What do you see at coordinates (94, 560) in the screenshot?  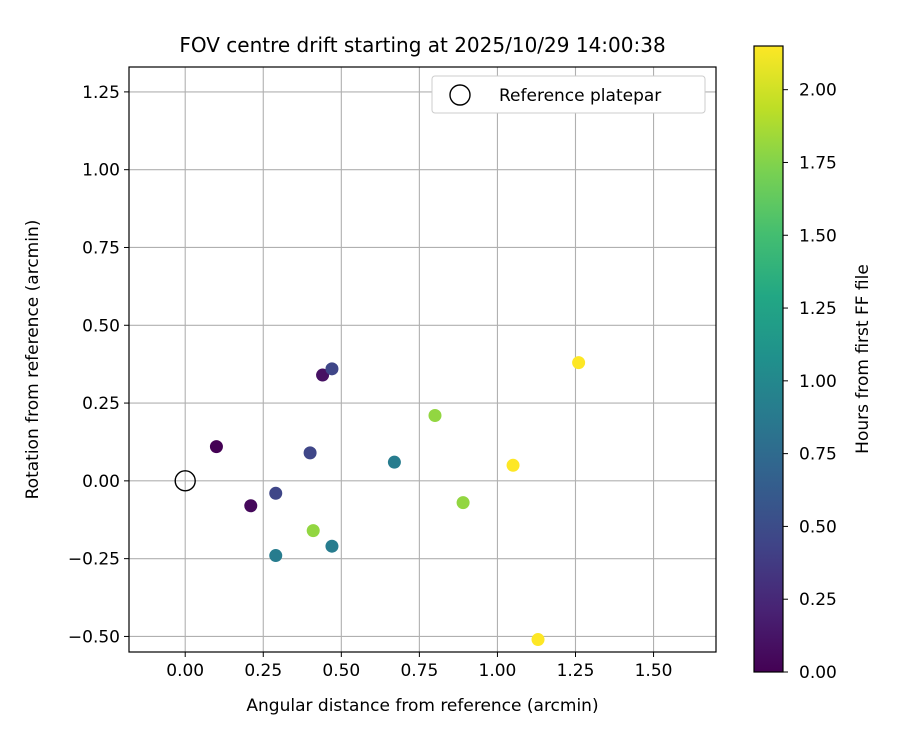 I see `y-tick-label: −0.25` at bounding box center [94, 560].